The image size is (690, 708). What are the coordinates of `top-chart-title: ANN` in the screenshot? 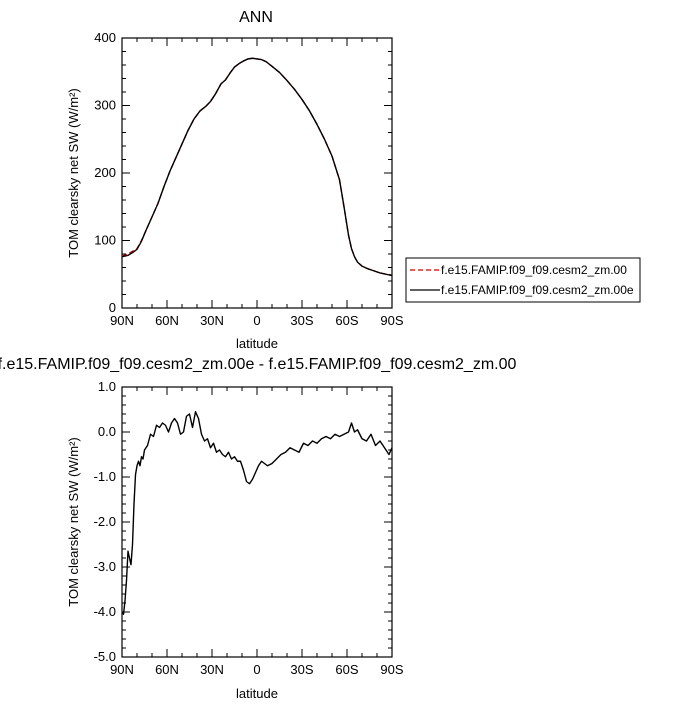 It's located at (256, 17).